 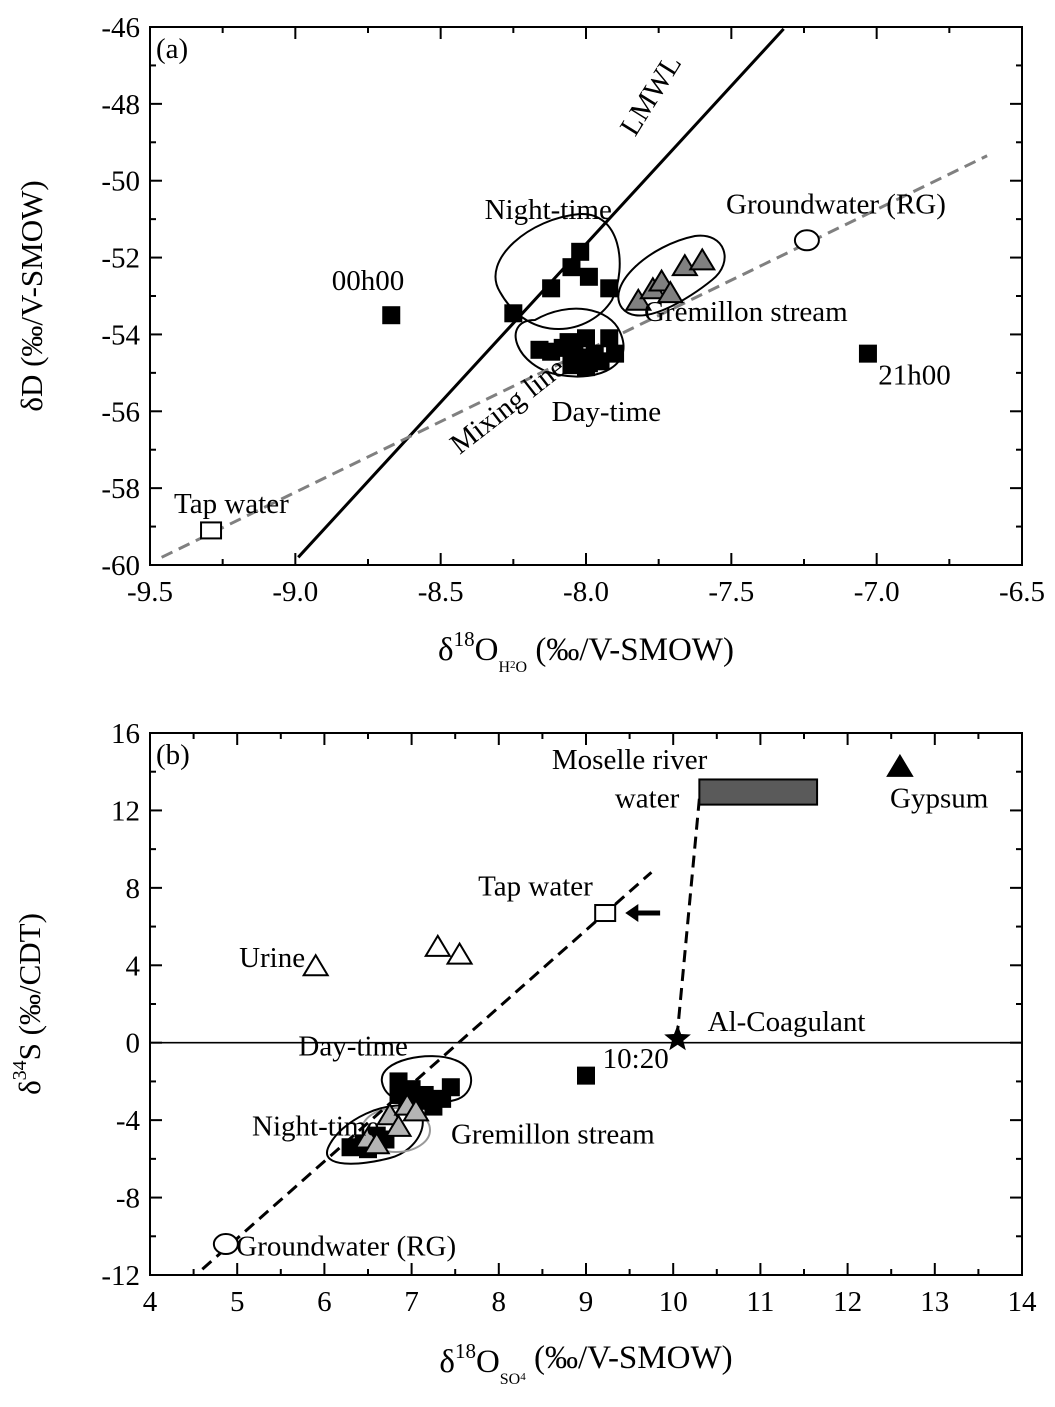 What do you see at coordinates (441, 592) in the screenshot?
I see `x-tick-label: -8.5` at bounding box center [441, 592].